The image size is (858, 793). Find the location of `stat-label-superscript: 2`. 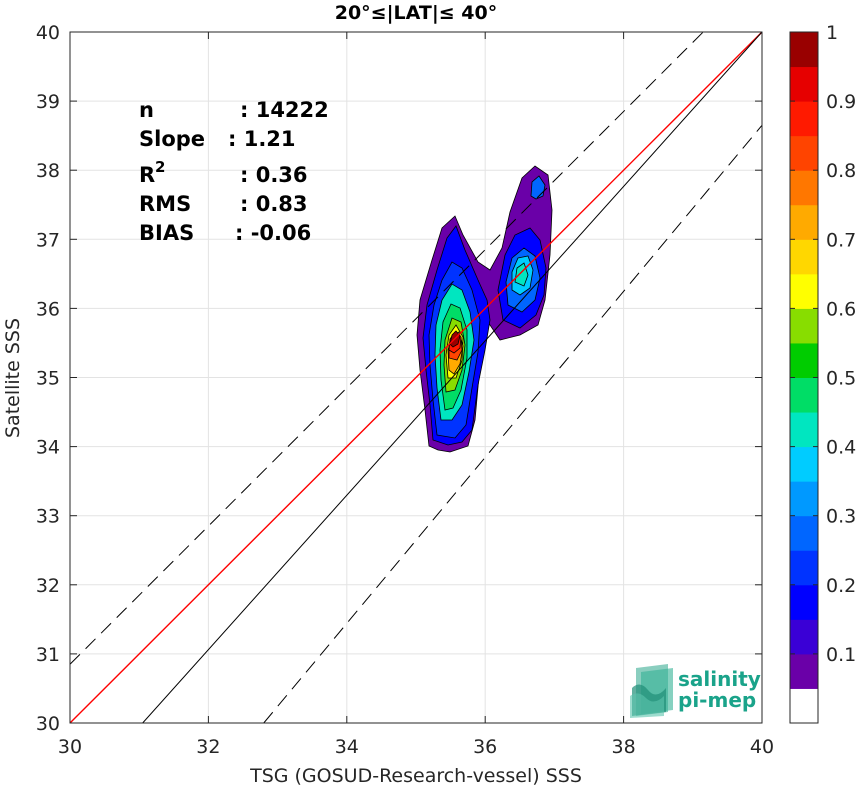

stat-label-superscript: 2 is located at coordinates (160, 167).